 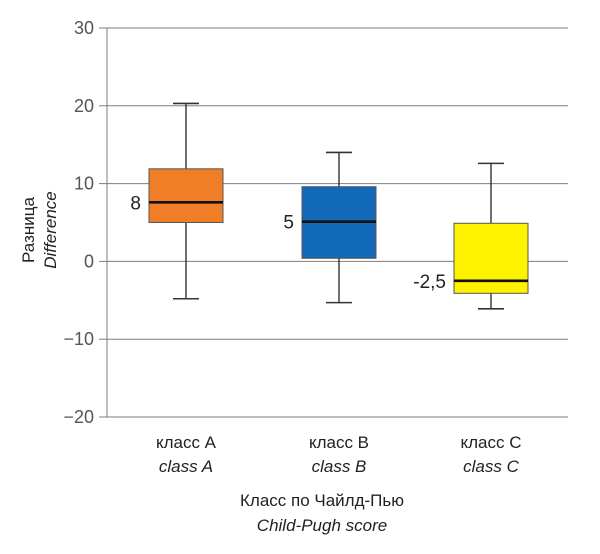 I want to click on y-tick-label--20: −20, so click(x=78, y=417).